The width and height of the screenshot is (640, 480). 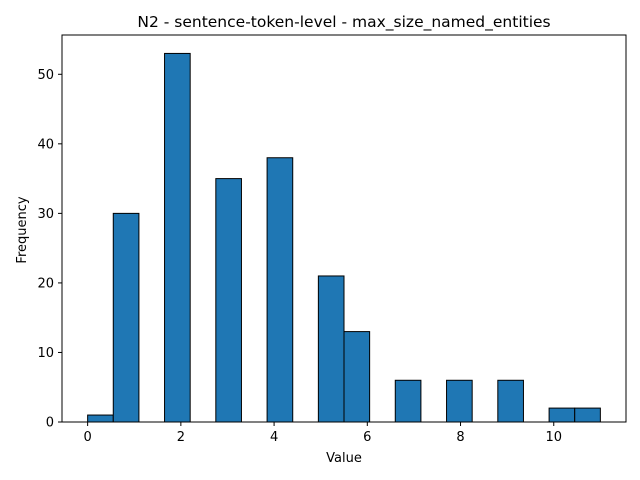 I want to click on y-tick-label: 10, so click(x=45, y=353).